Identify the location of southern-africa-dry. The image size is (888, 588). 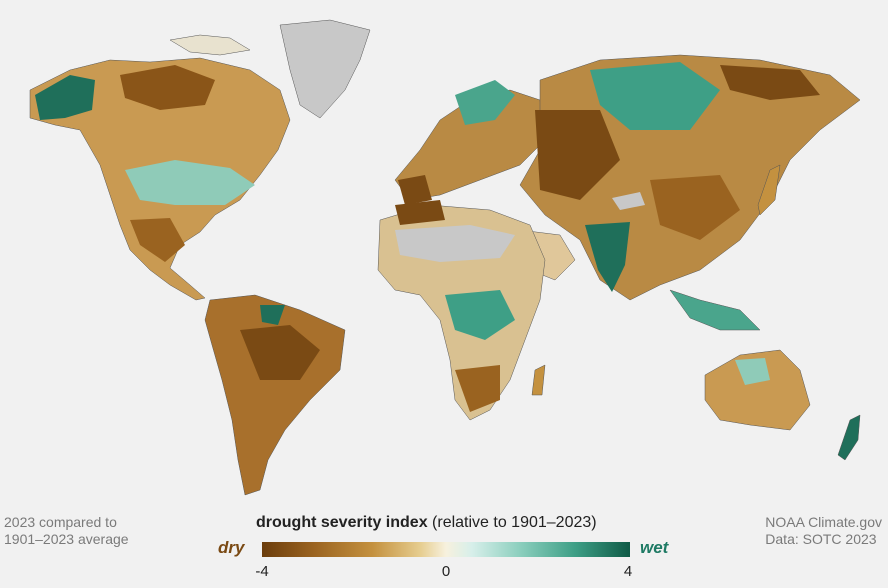
(477, 388).